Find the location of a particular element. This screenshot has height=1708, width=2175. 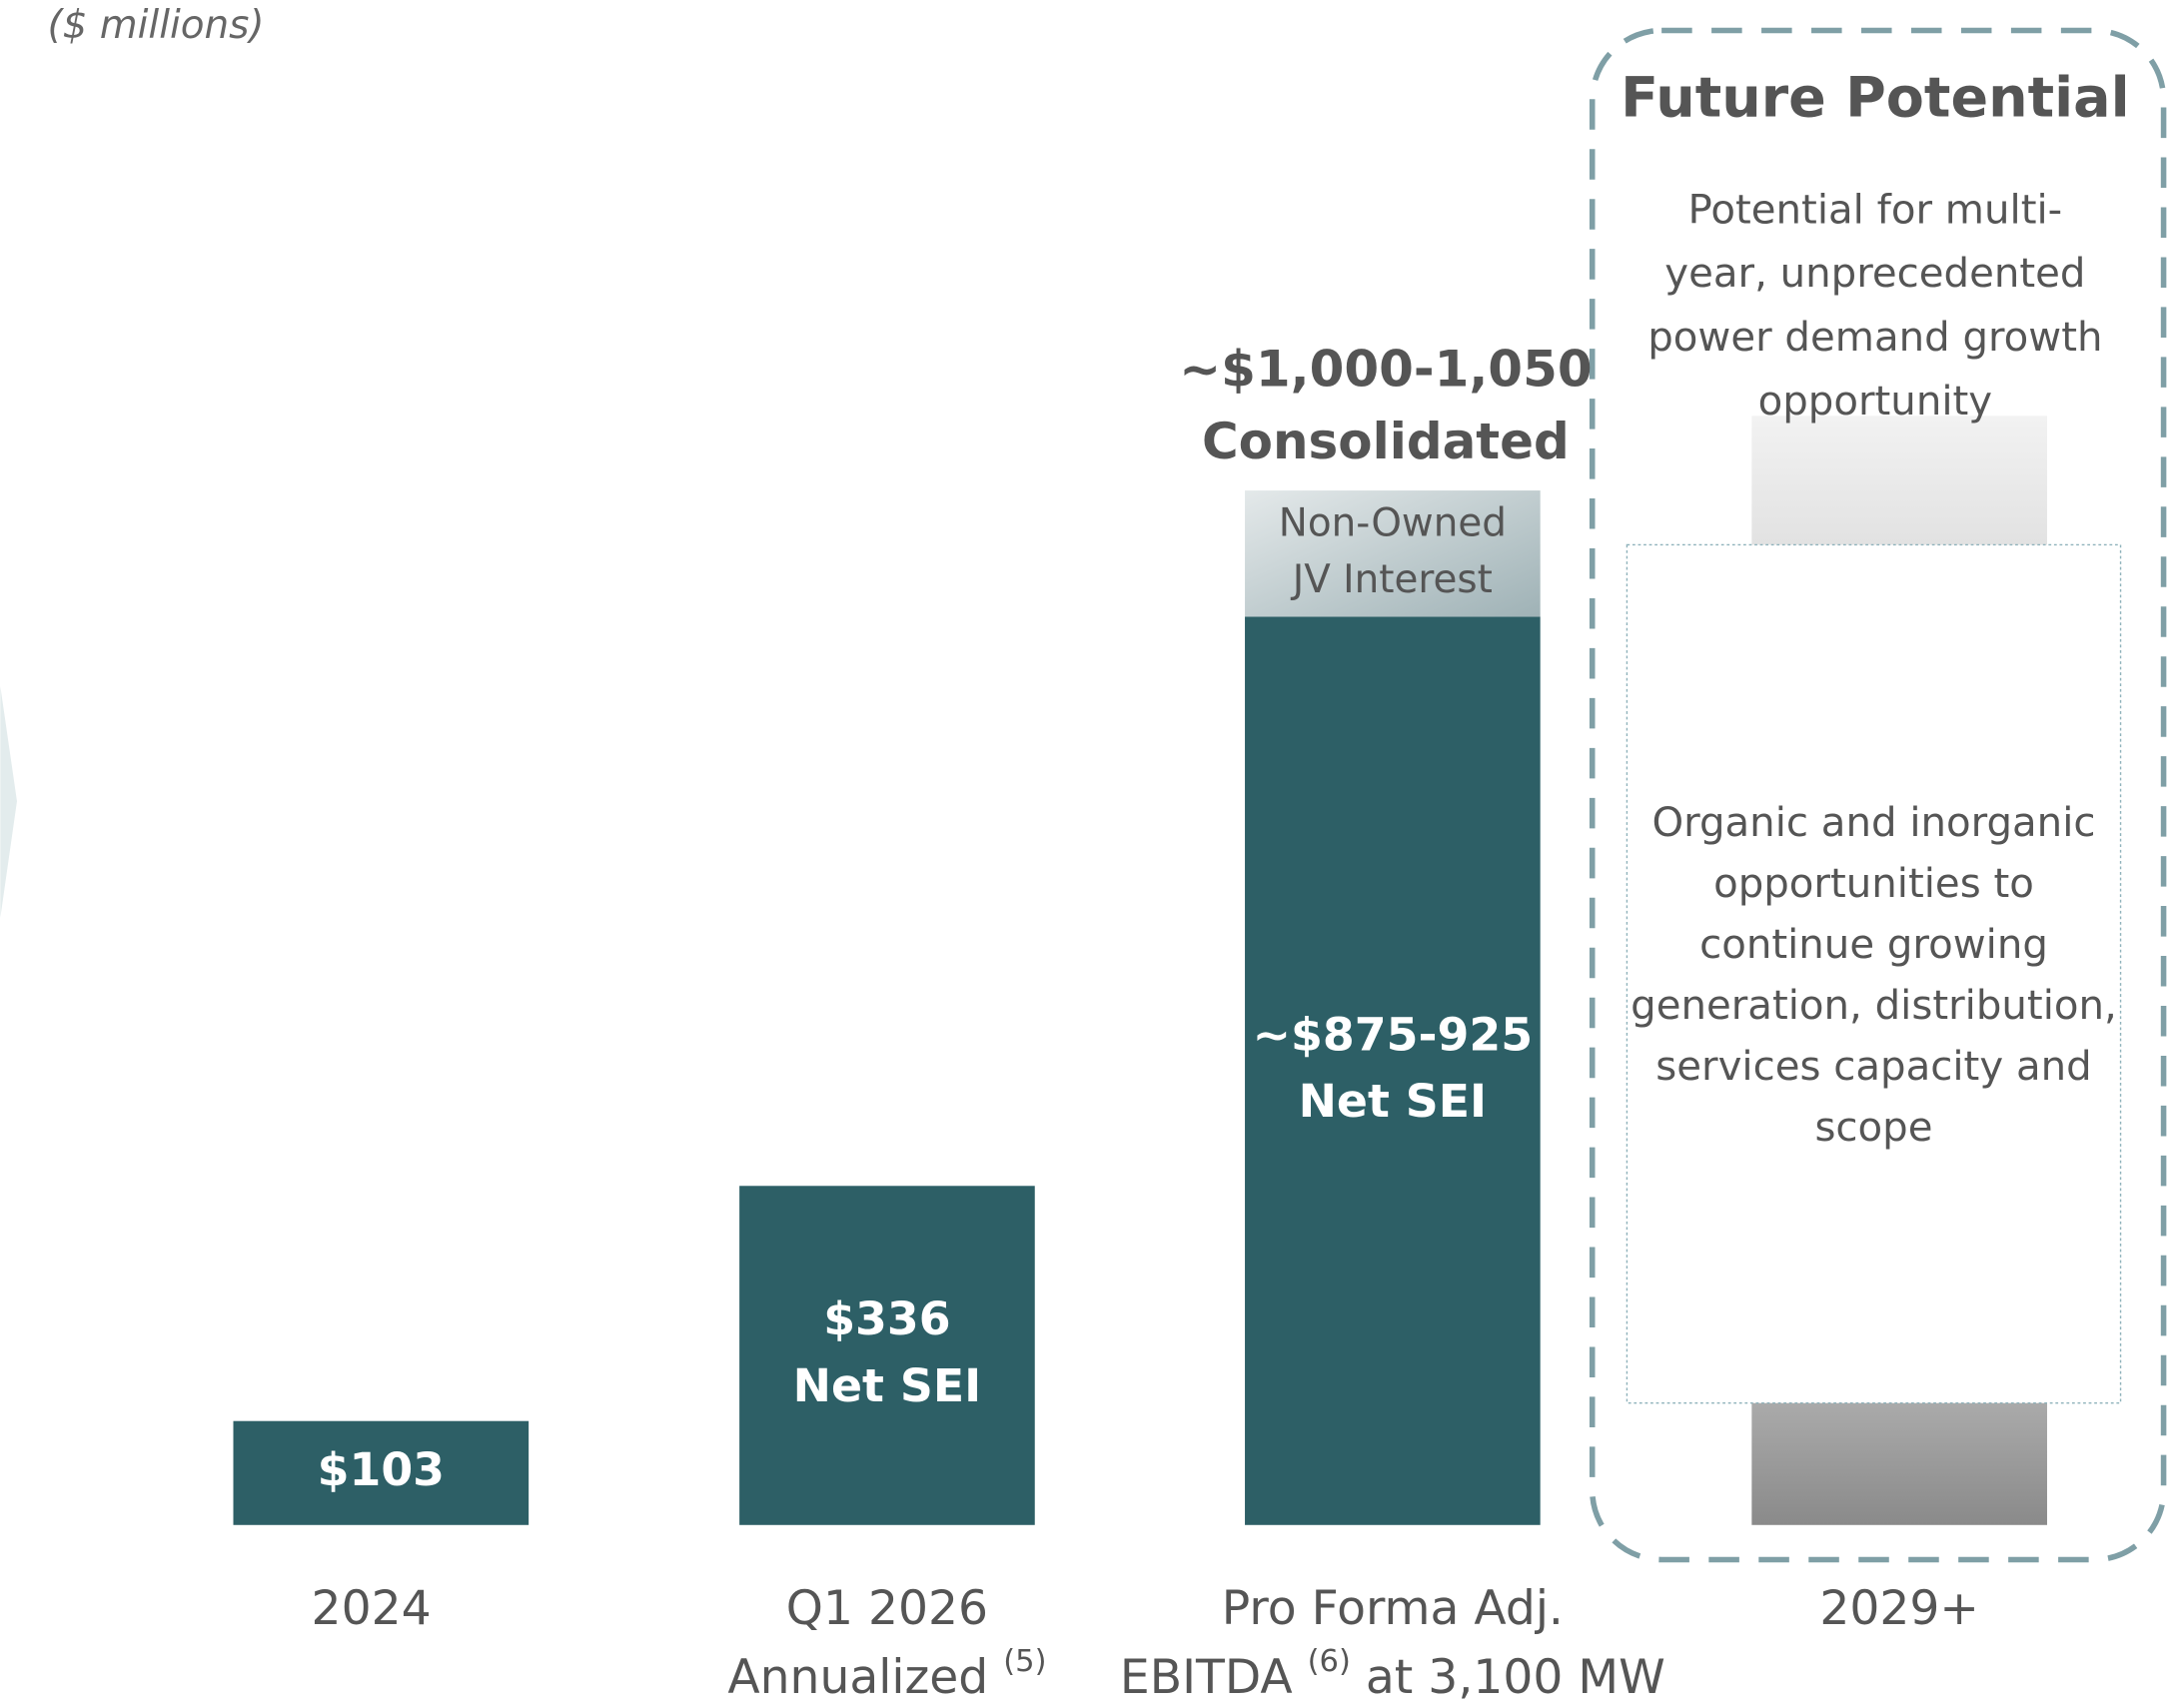

tick-line: Pro Forma Adj. is located at coordinates (1393, 1608).